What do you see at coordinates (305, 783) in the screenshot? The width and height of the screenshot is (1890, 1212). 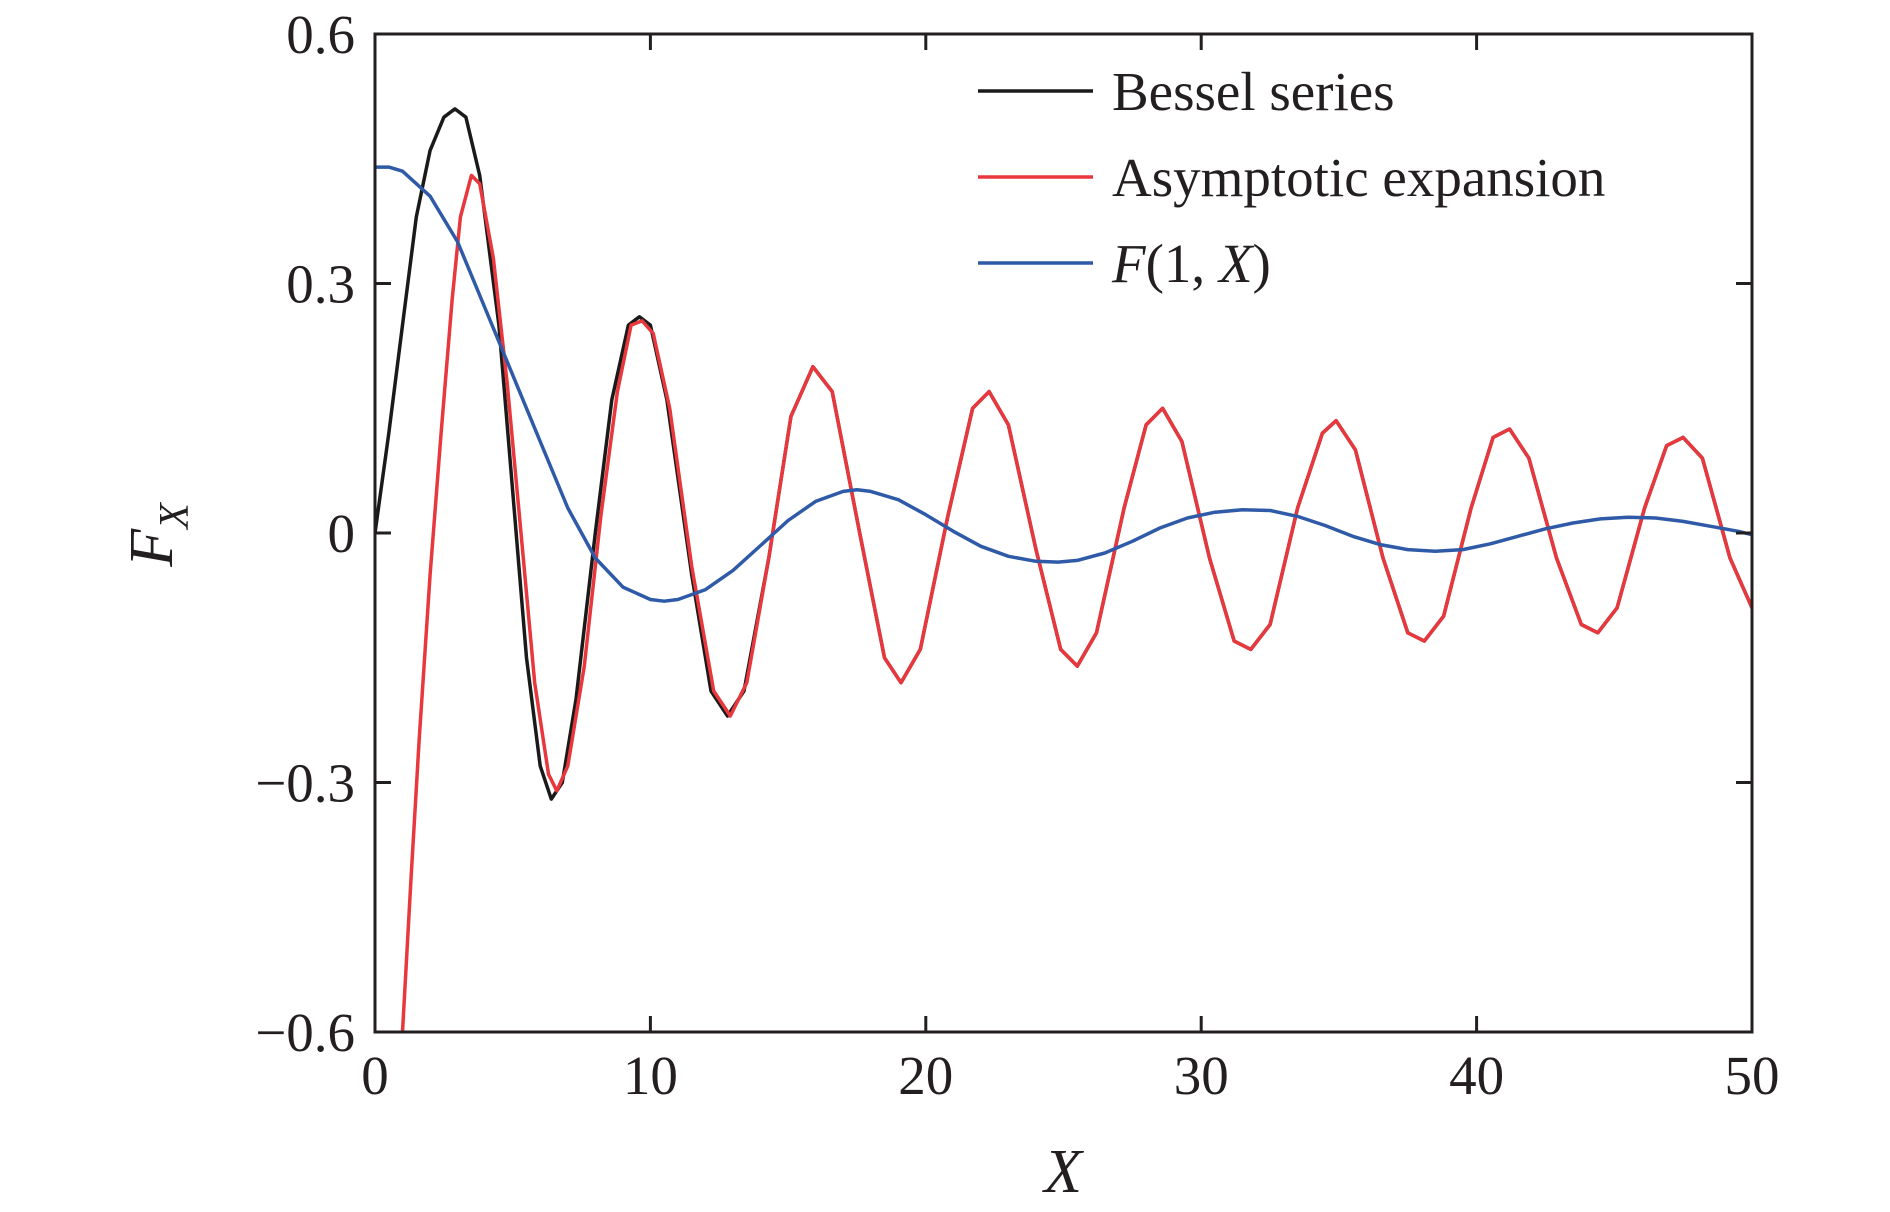 I see `y-tick-label: −0.3` at bounding box center [305, 783].